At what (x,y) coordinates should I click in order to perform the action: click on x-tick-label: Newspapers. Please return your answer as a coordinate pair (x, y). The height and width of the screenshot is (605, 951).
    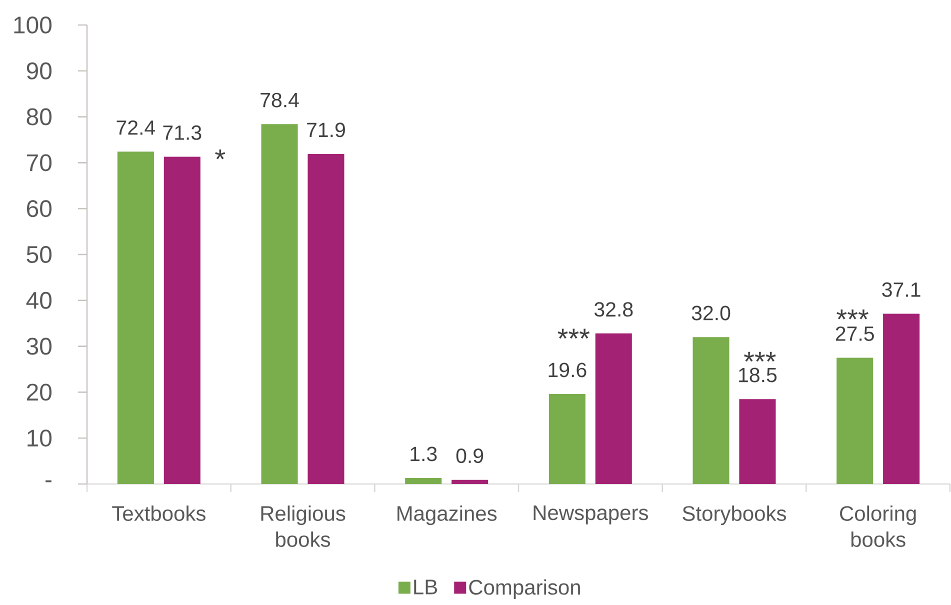
    Looking at the image, I should click on (591, 515).